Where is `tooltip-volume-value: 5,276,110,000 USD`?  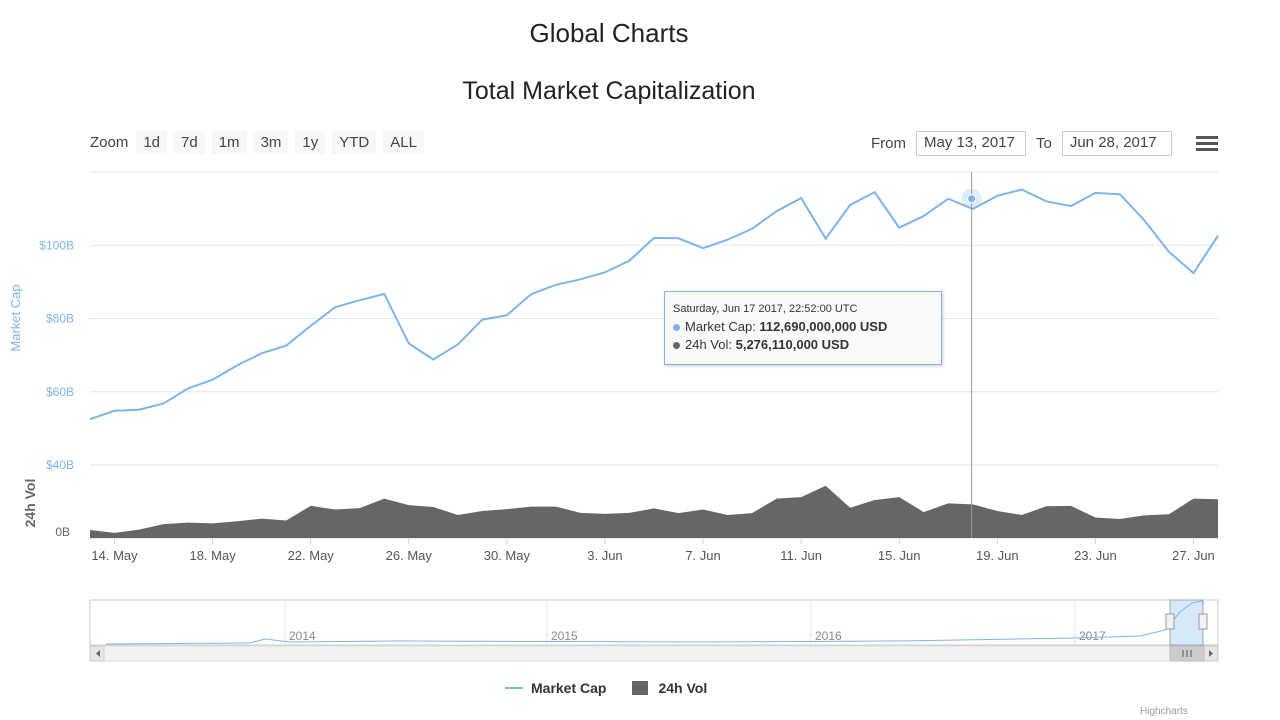
tooltip-volume-value: 5,276,110,000 USD is located at coordinates (792, 344).